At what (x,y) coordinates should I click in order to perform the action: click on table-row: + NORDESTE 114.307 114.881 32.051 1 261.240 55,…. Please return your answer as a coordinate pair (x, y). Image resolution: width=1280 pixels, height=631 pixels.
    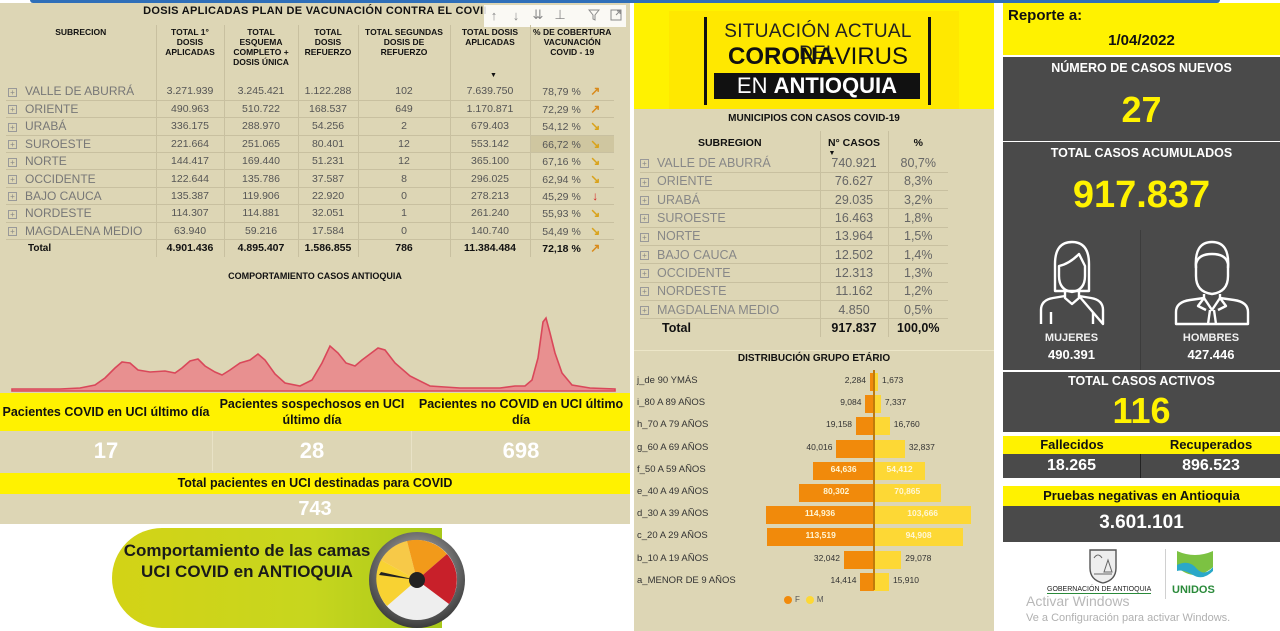
    Looking at the image, I should click on (310, 213).